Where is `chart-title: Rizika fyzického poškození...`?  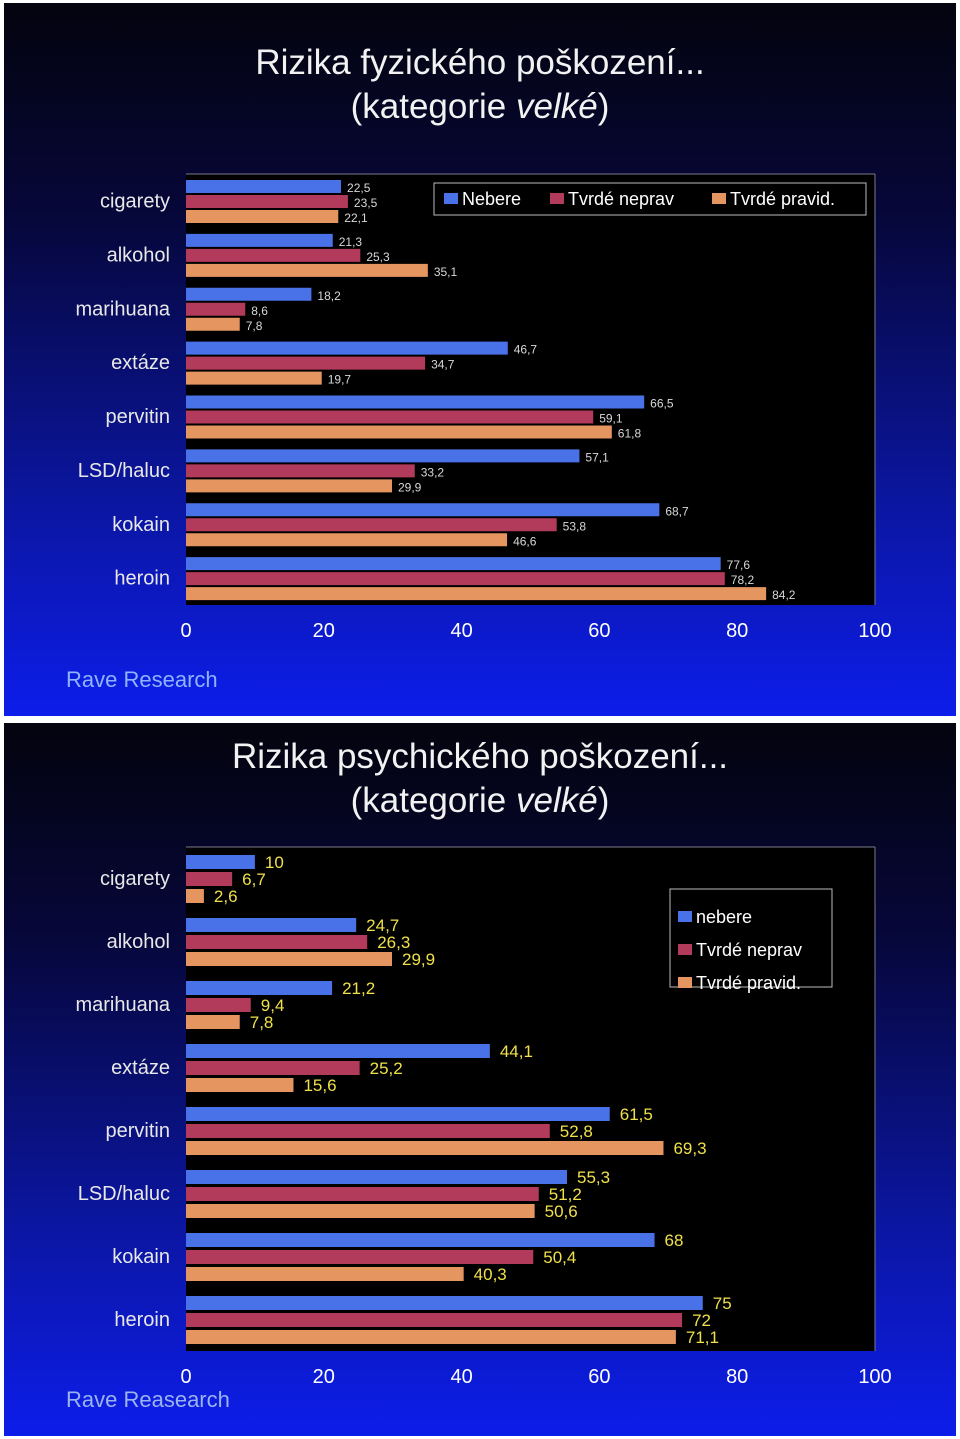 chart-title: Rizika fyzického poškození... is located at coordinates (480, 62).